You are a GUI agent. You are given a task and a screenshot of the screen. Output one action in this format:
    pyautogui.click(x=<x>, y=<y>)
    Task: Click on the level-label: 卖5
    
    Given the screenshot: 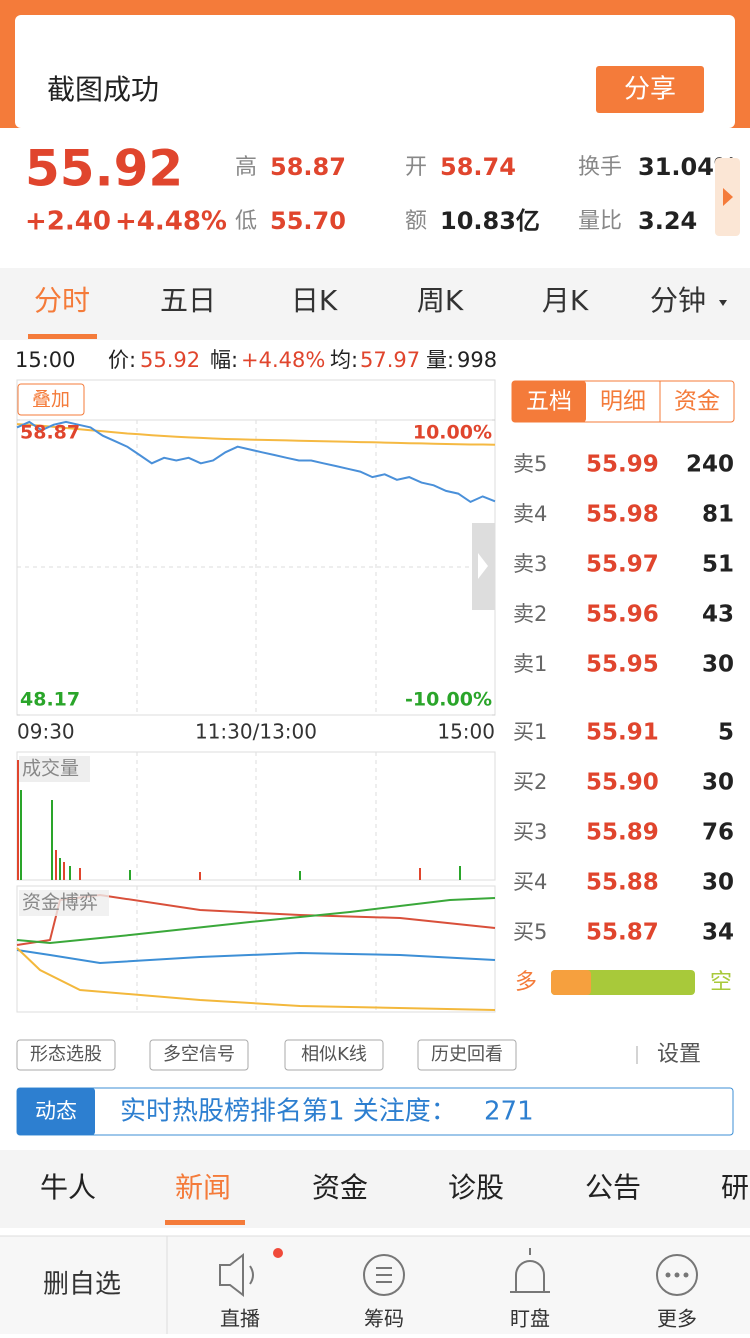 What is the action you would take?
    pyautogui.click(x=530, y=464)
    